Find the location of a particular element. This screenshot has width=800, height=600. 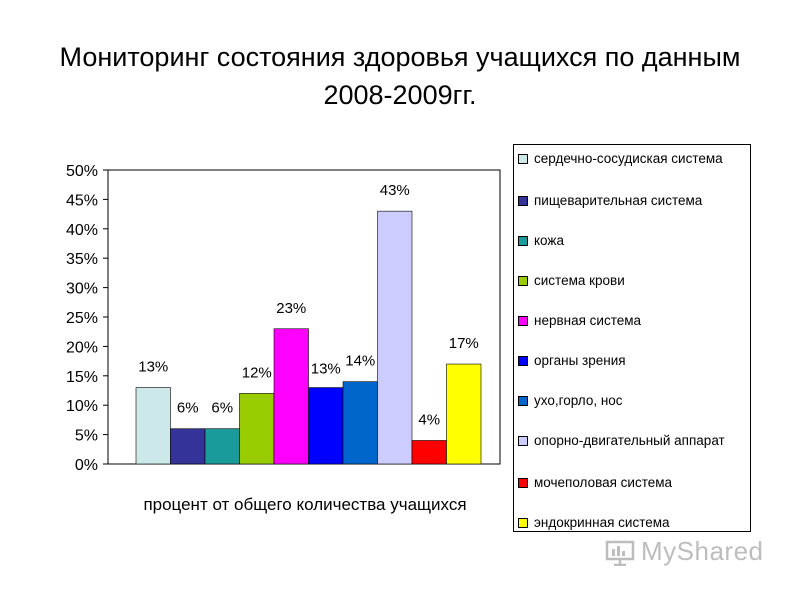

legend-label: система крови is located at coordinates (579, 280).